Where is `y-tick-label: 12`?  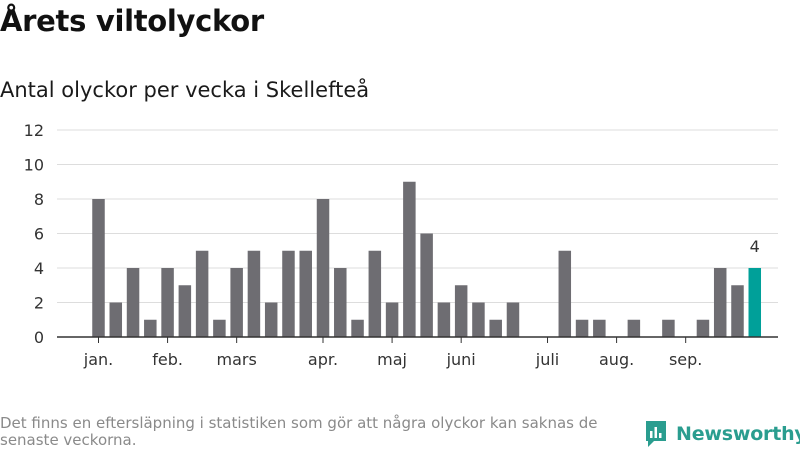 y-tick-label: 12 is located at coordinates (34, 130).